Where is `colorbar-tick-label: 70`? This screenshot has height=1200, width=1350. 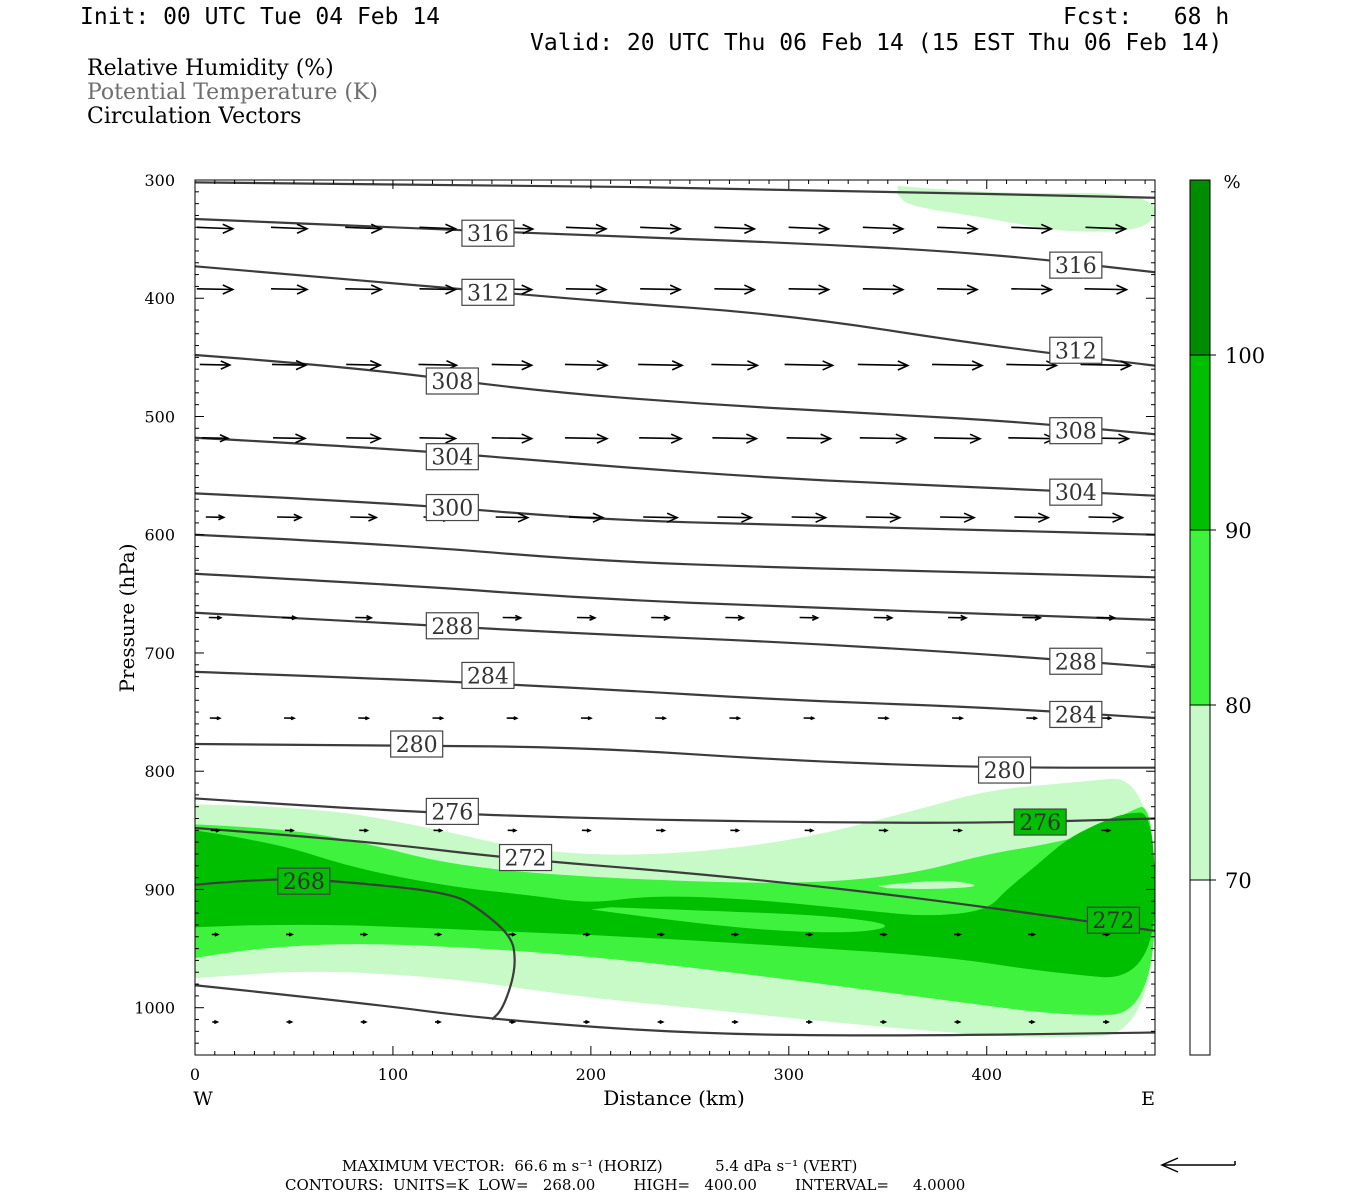
colorbar-tick-label: 70 is located at coordinates (1238, 881).